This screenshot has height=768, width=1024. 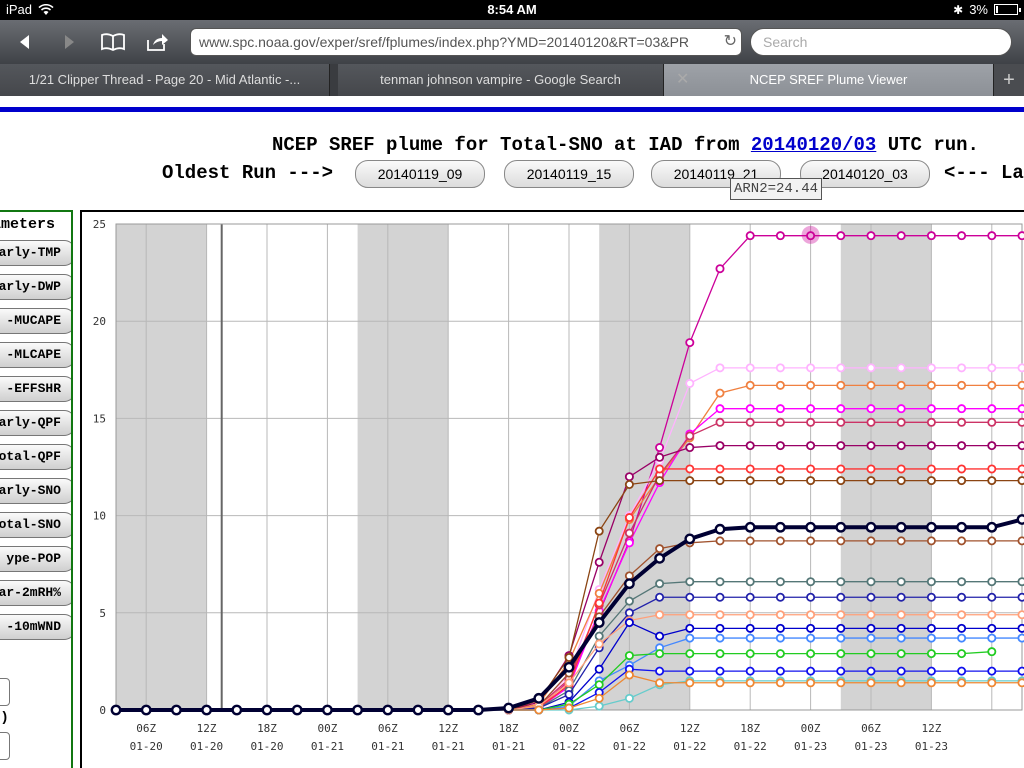 I want to click on parameter-button: ar-2mRH%, so click(x=35, y=593).